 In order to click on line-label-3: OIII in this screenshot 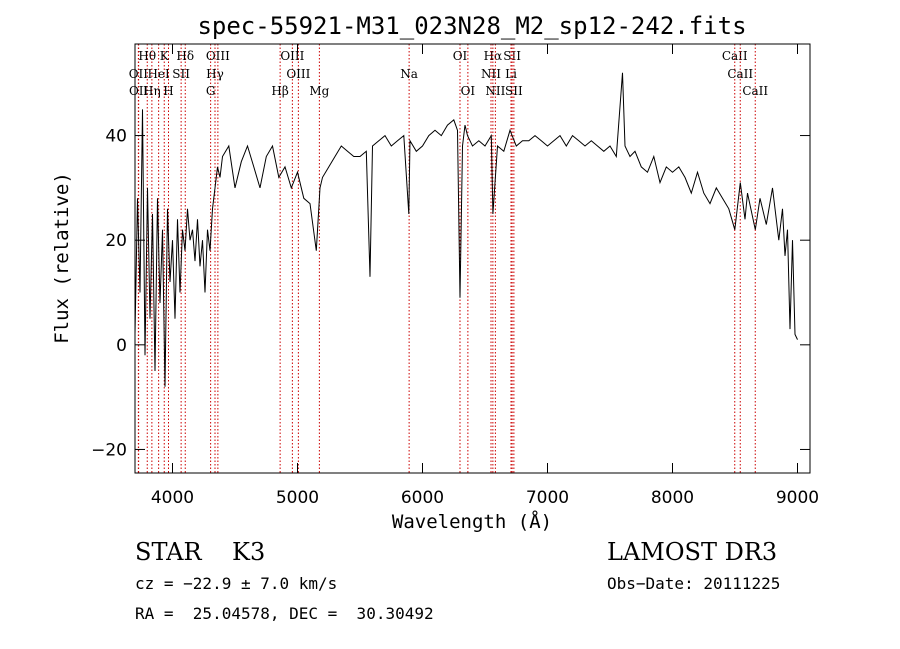, I will do `click(218, 56)`.